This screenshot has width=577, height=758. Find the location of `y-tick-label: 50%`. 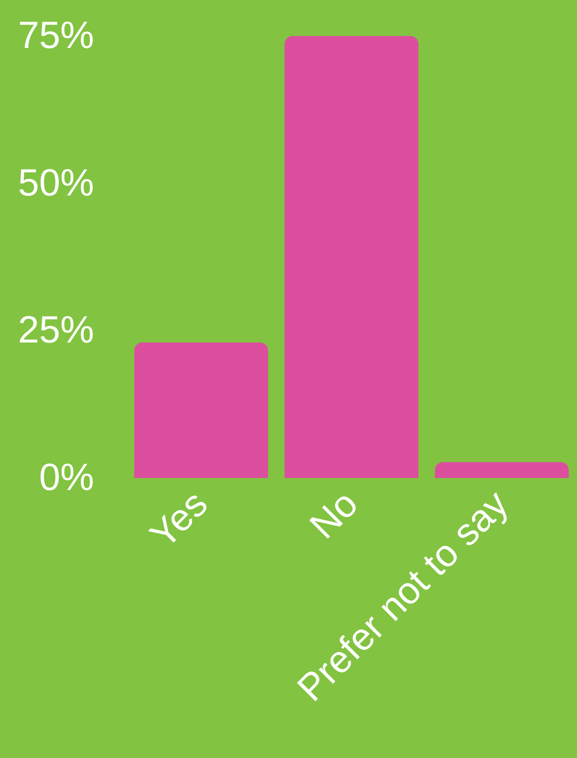

y-tick-label: 50% is located at coordinates (56, 183).